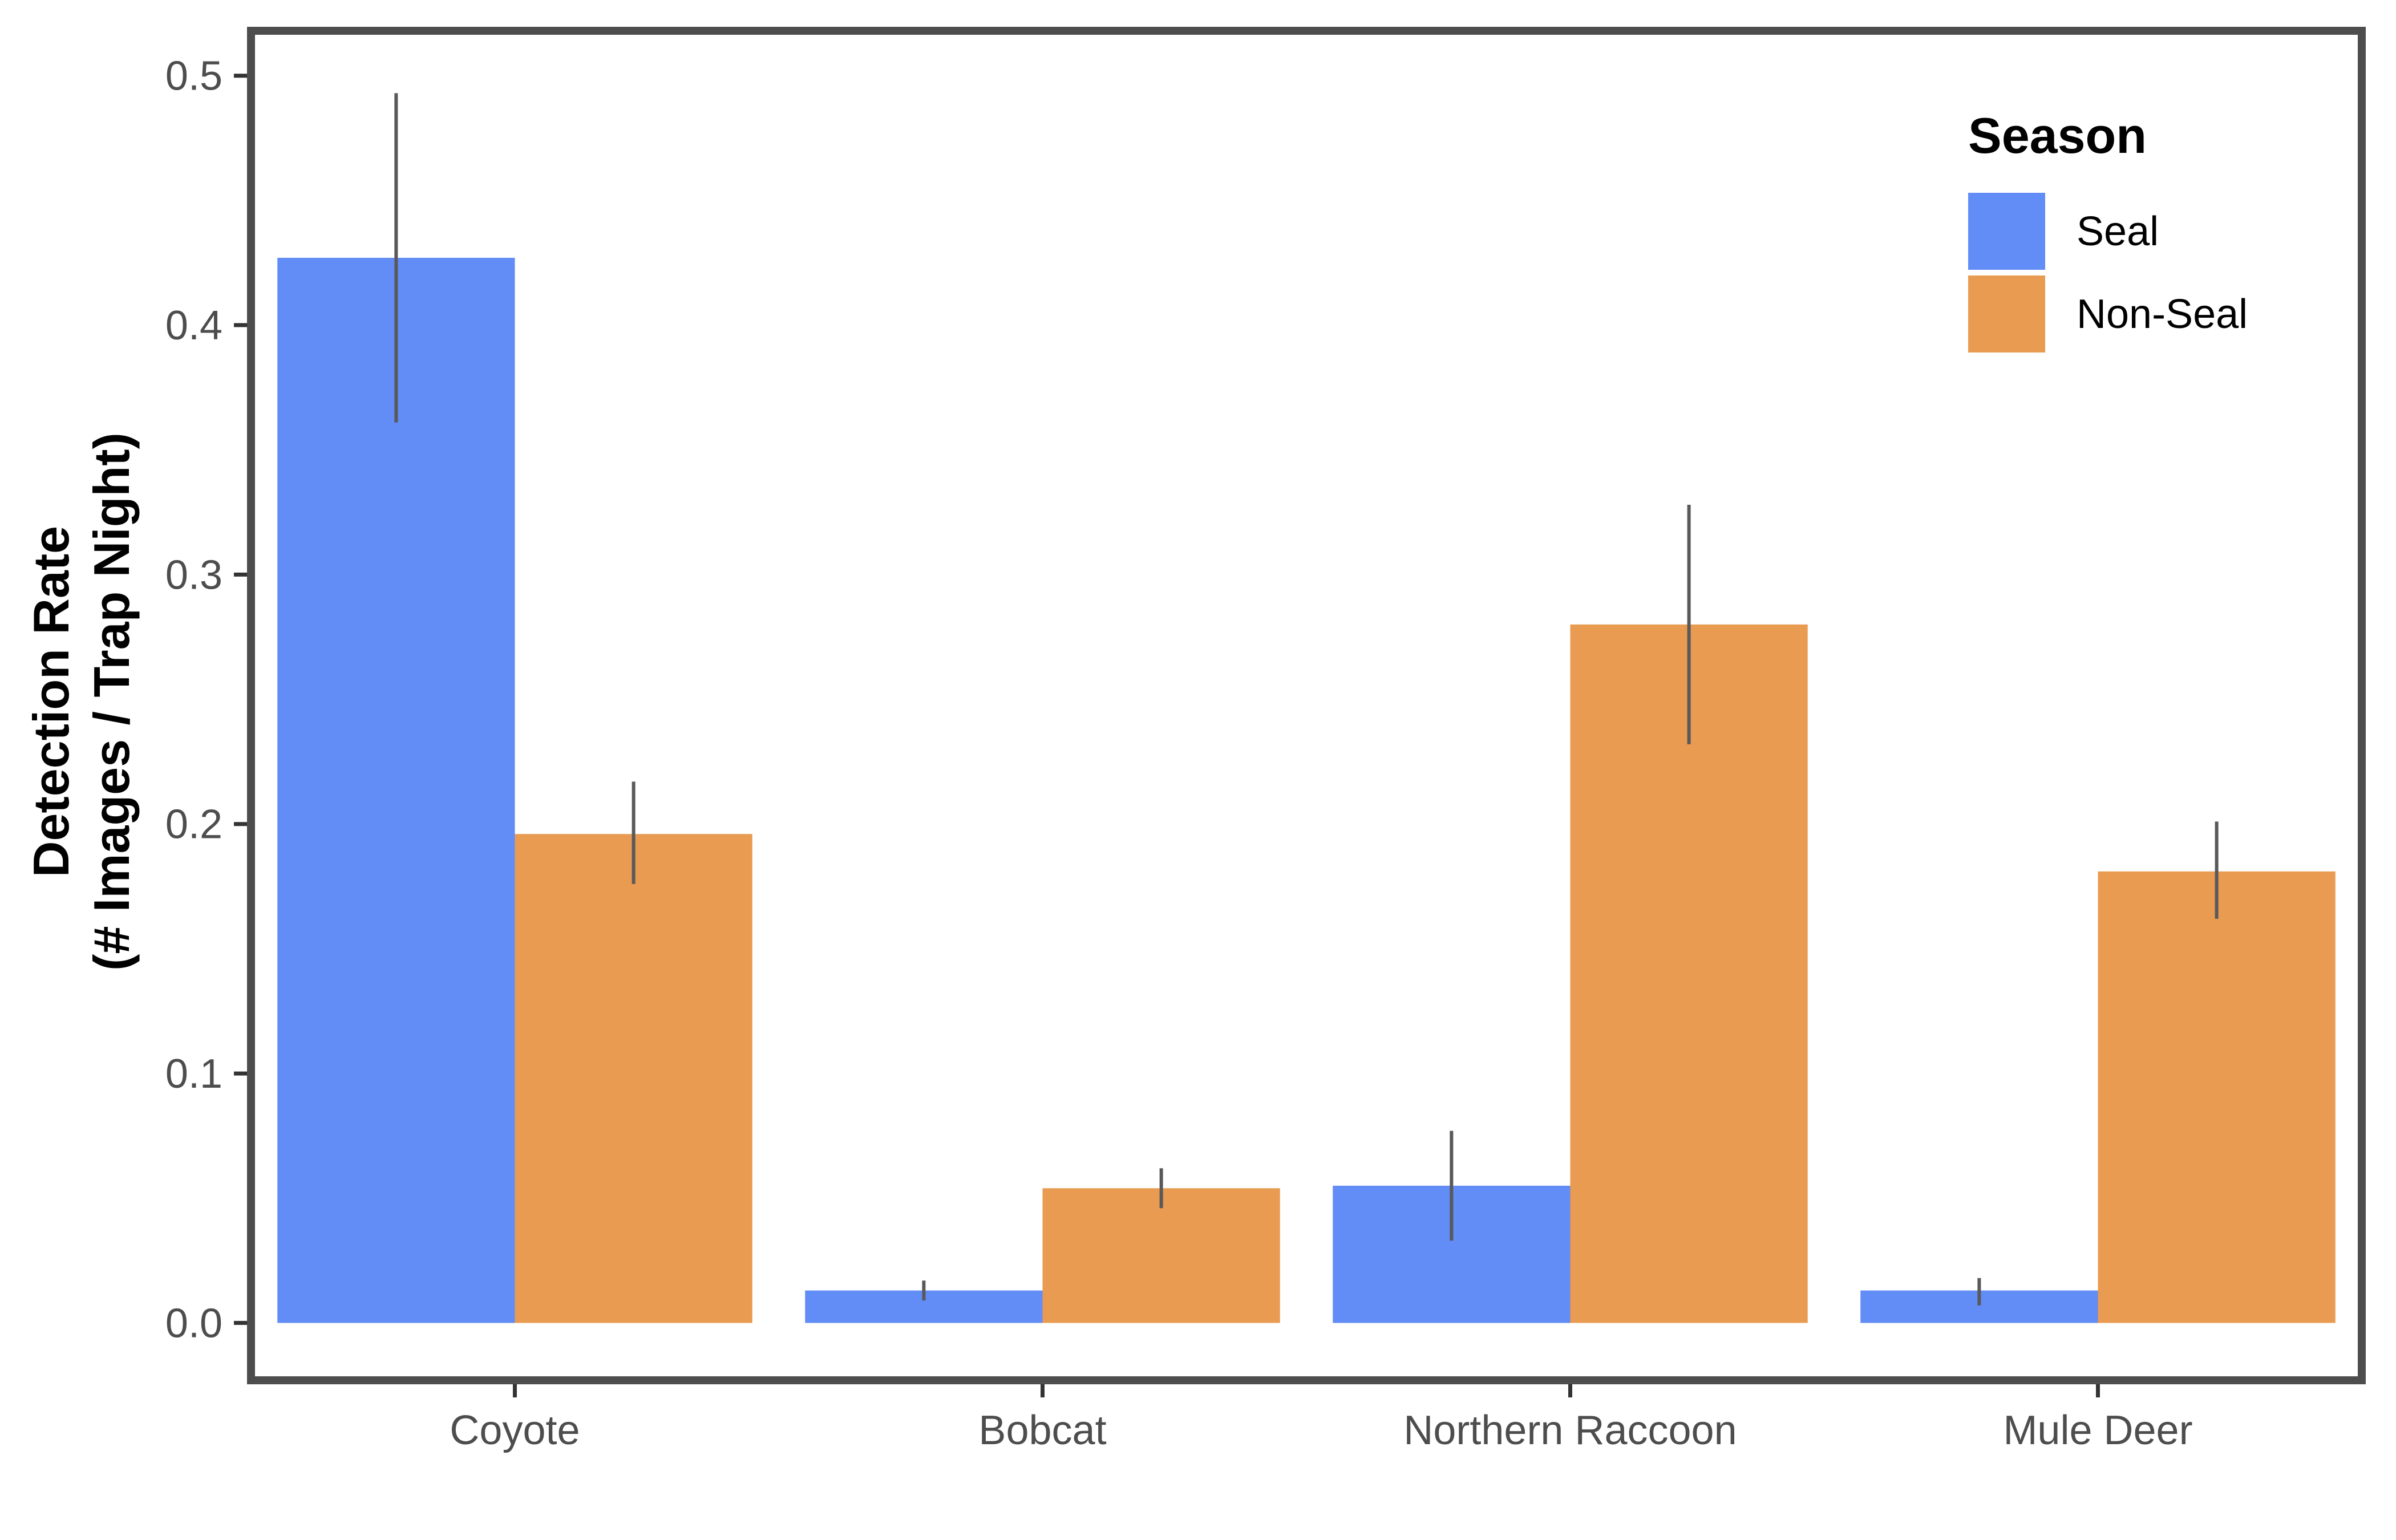 This screenshot has height=1540, width=2396. What do you see at coordinates (194, 77) in the screenshot?
I see `y-tick-label: 0.5` at bounding box center [194, 77].